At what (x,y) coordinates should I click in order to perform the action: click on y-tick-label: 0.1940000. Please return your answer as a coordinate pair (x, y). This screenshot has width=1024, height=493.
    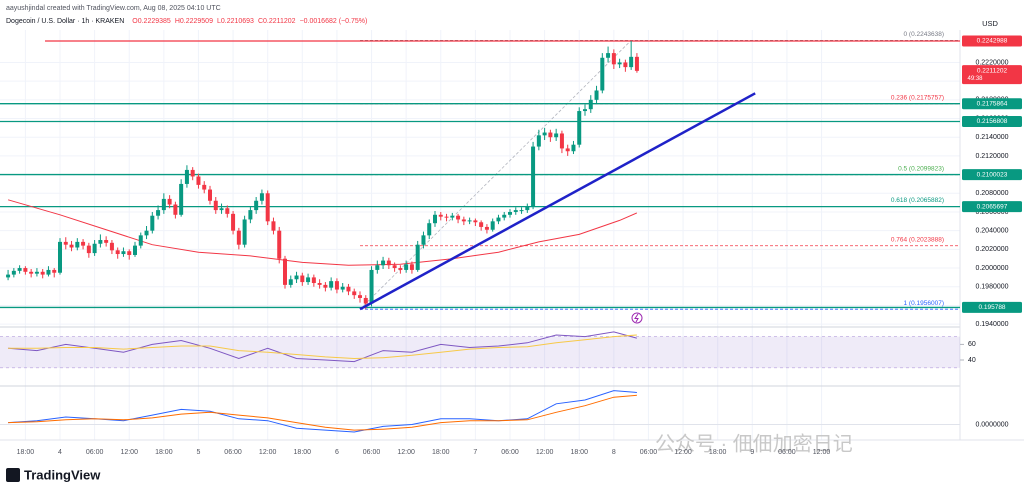
    Looking at the image, I should click on (991, 324).